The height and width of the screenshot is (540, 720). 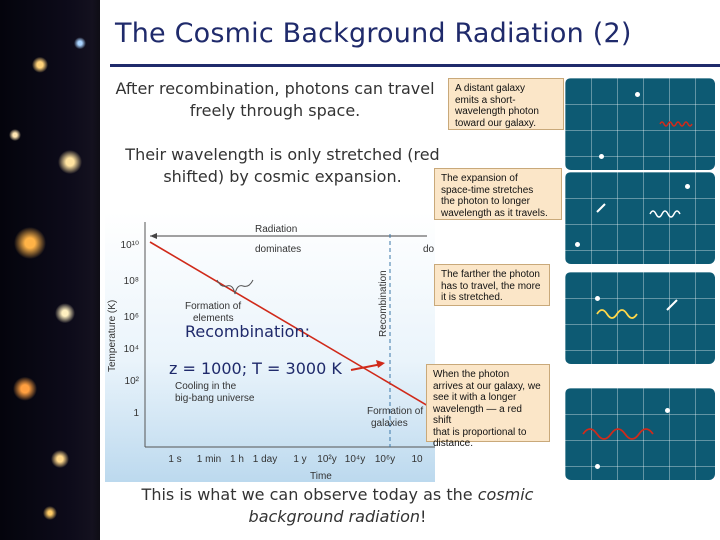 What do you see at coordinates (453, 443) in the screenshot?
I see `callout-arrive-line: distance.` at bounding box center [453, 443].